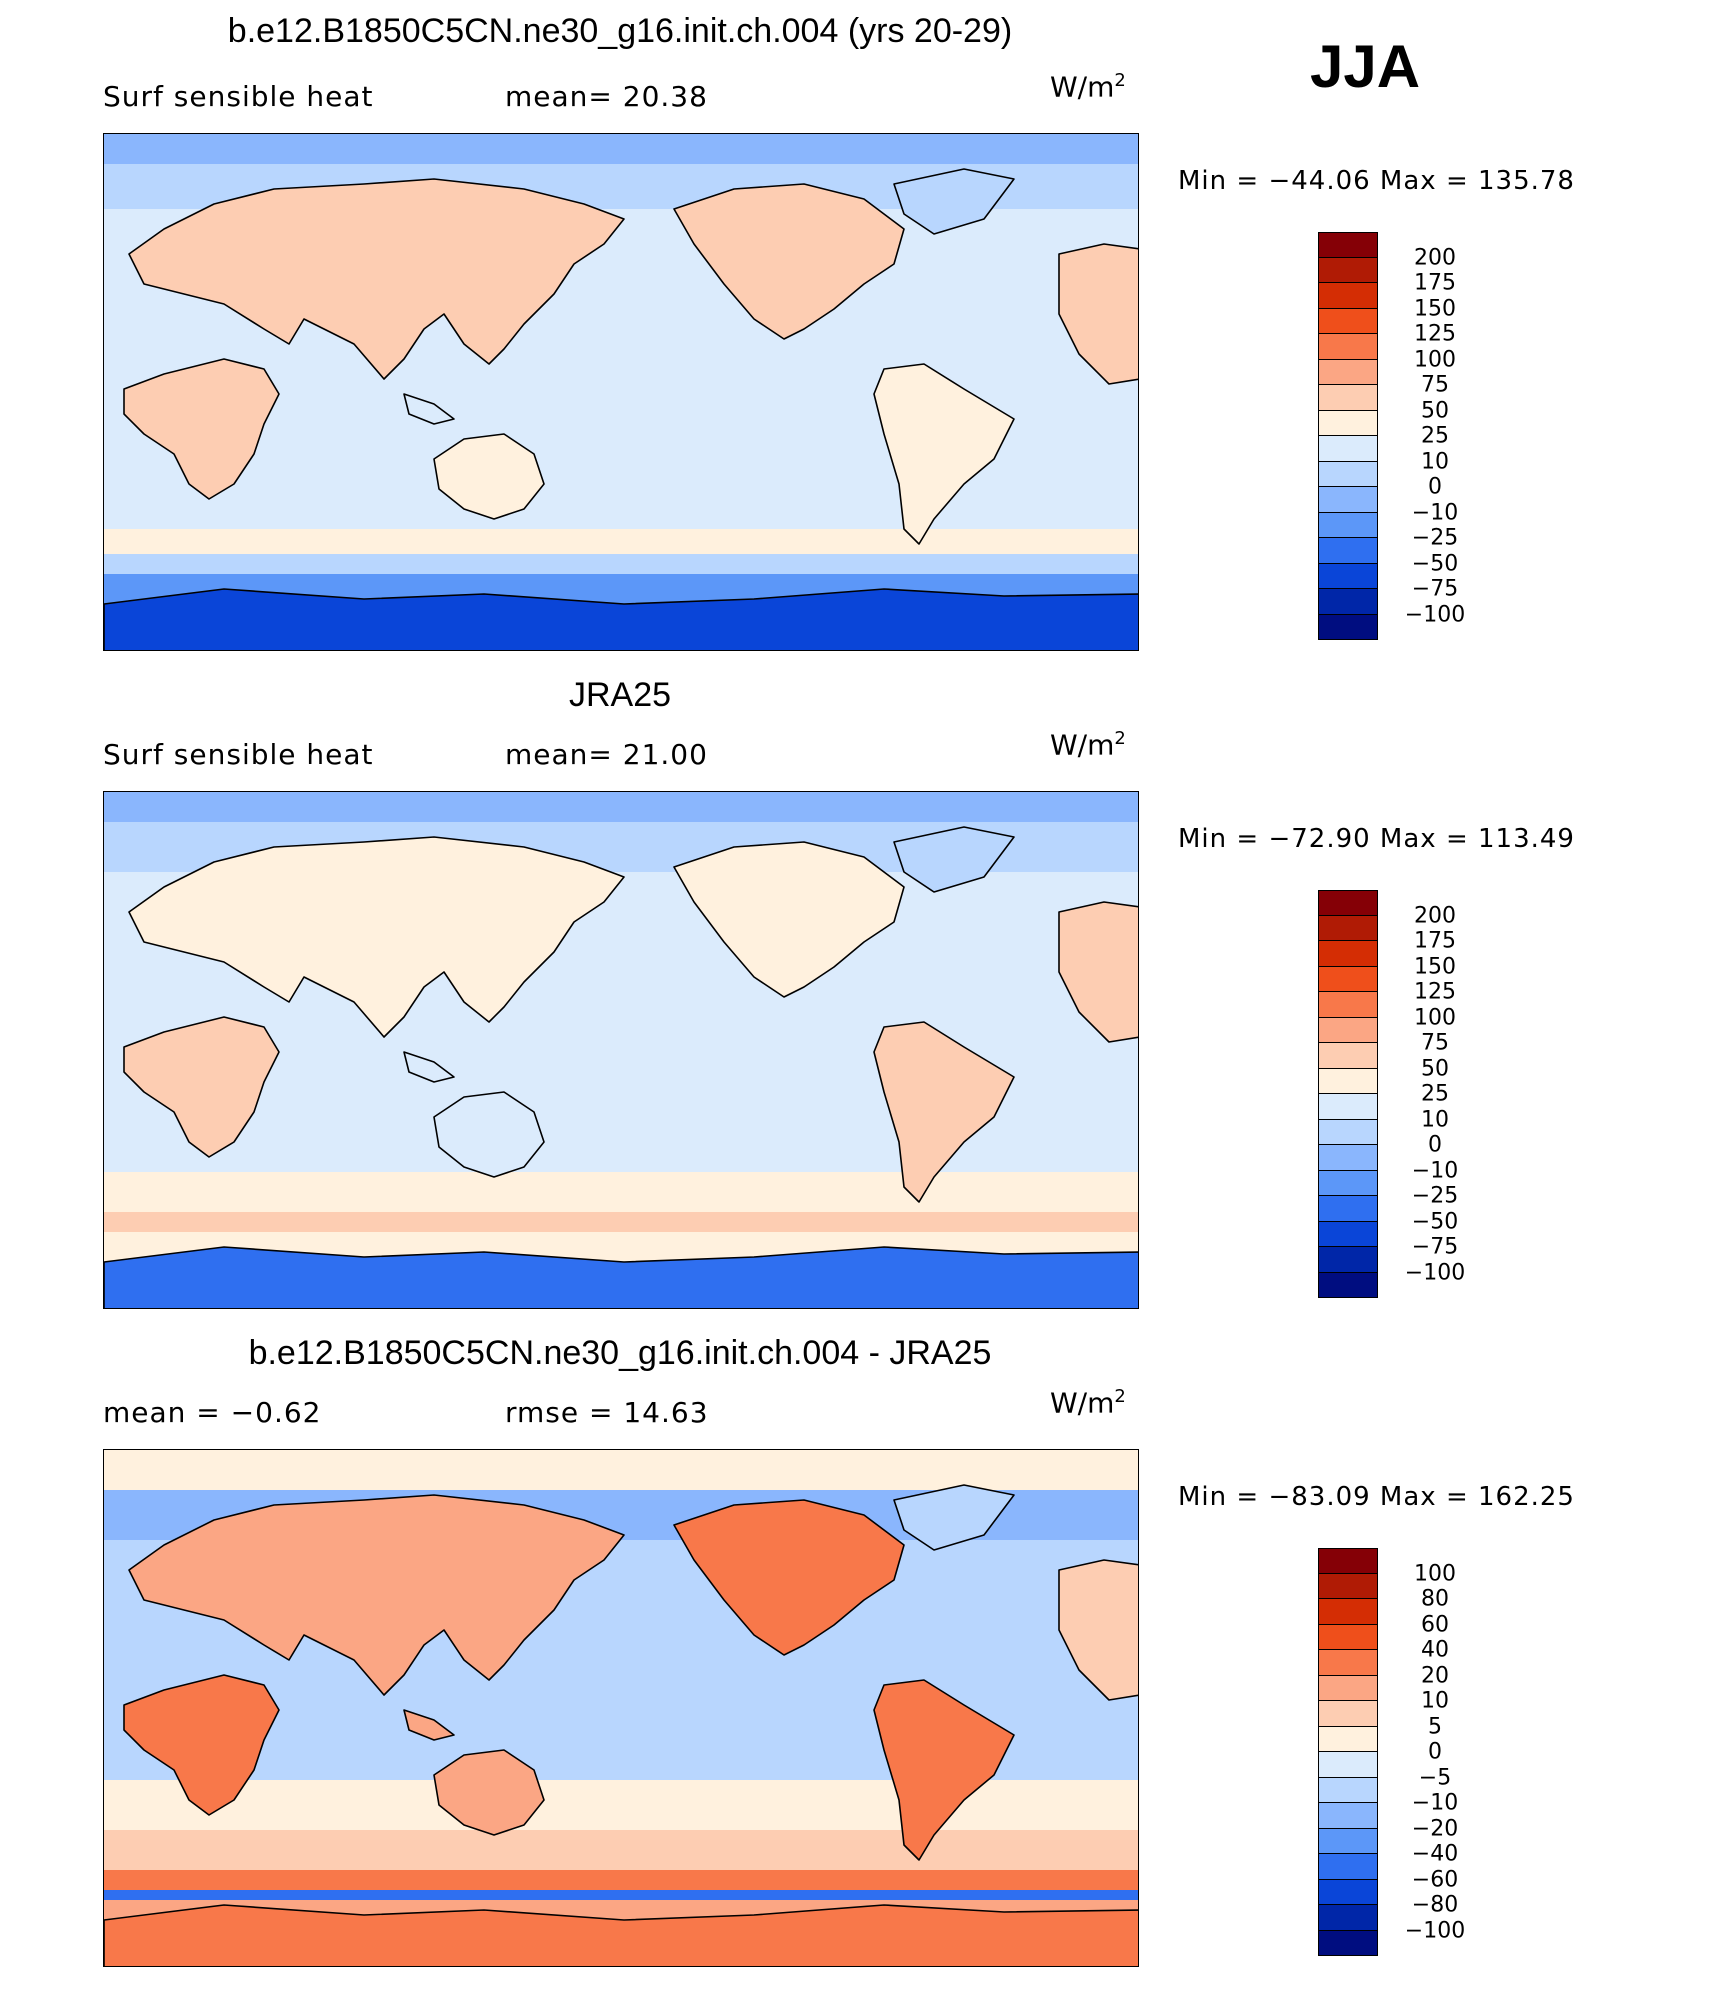 The image size is (1710, 1991). I want to click on colorbar-tick-label: −80, so click(1435, 1905).